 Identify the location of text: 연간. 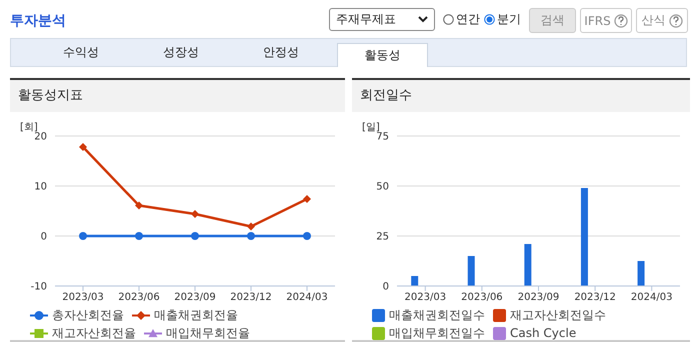
(468, 19).